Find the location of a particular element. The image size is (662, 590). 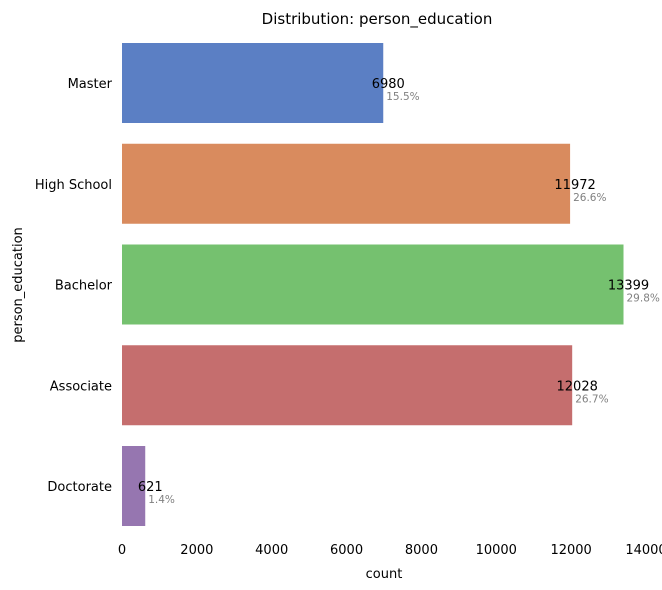

y-tick-bachelor: Bachelor is located at coordinates (84, 286).